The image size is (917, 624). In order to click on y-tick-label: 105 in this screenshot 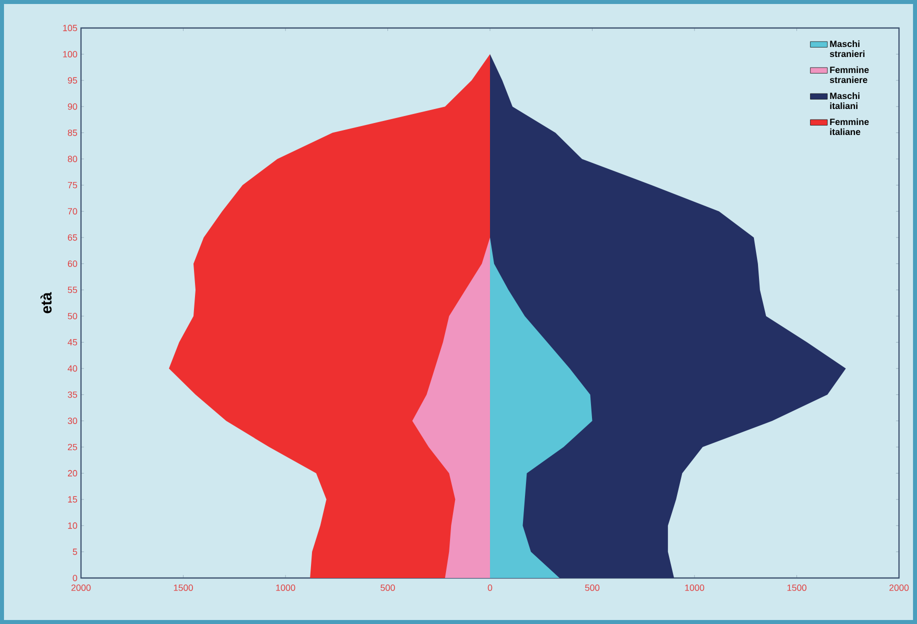, I will do `click(70, 28)`.